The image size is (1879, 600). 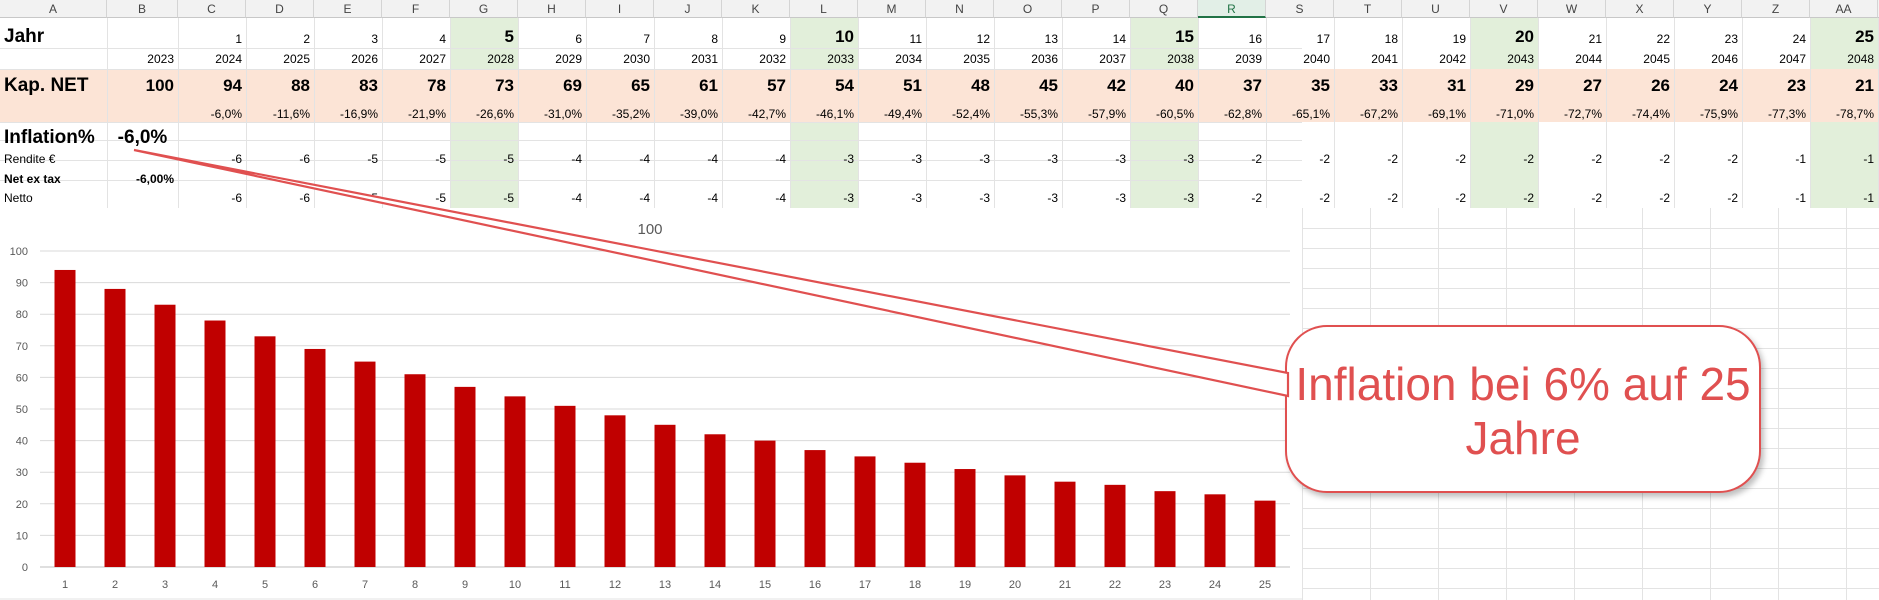 I want to click on kap-net-cell: 33, so click(x=1388, y=85).